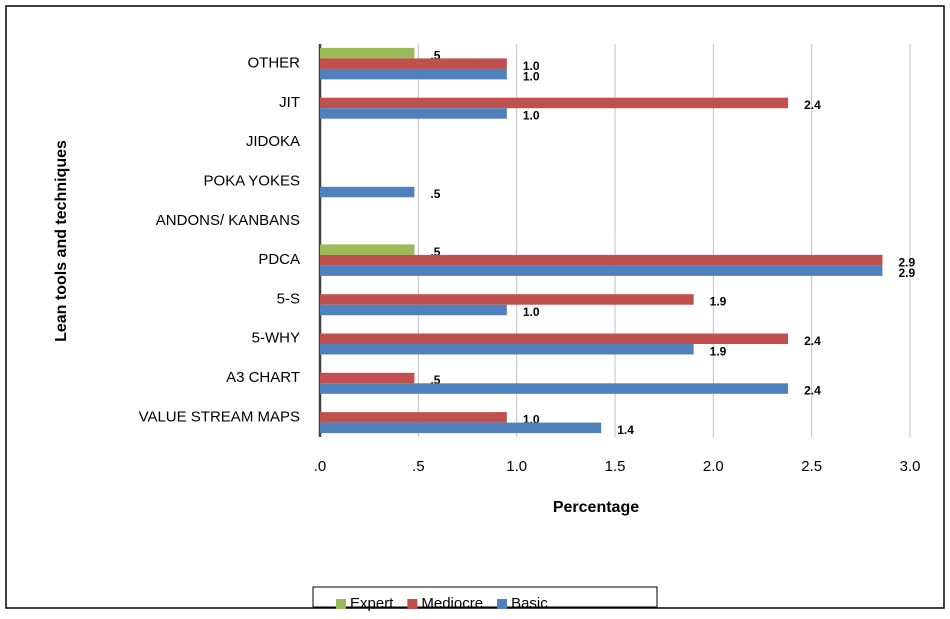 This screenshot has width=950, height=619. I want to click on y-tick-label: POKA YOKES, so click(252, 181).